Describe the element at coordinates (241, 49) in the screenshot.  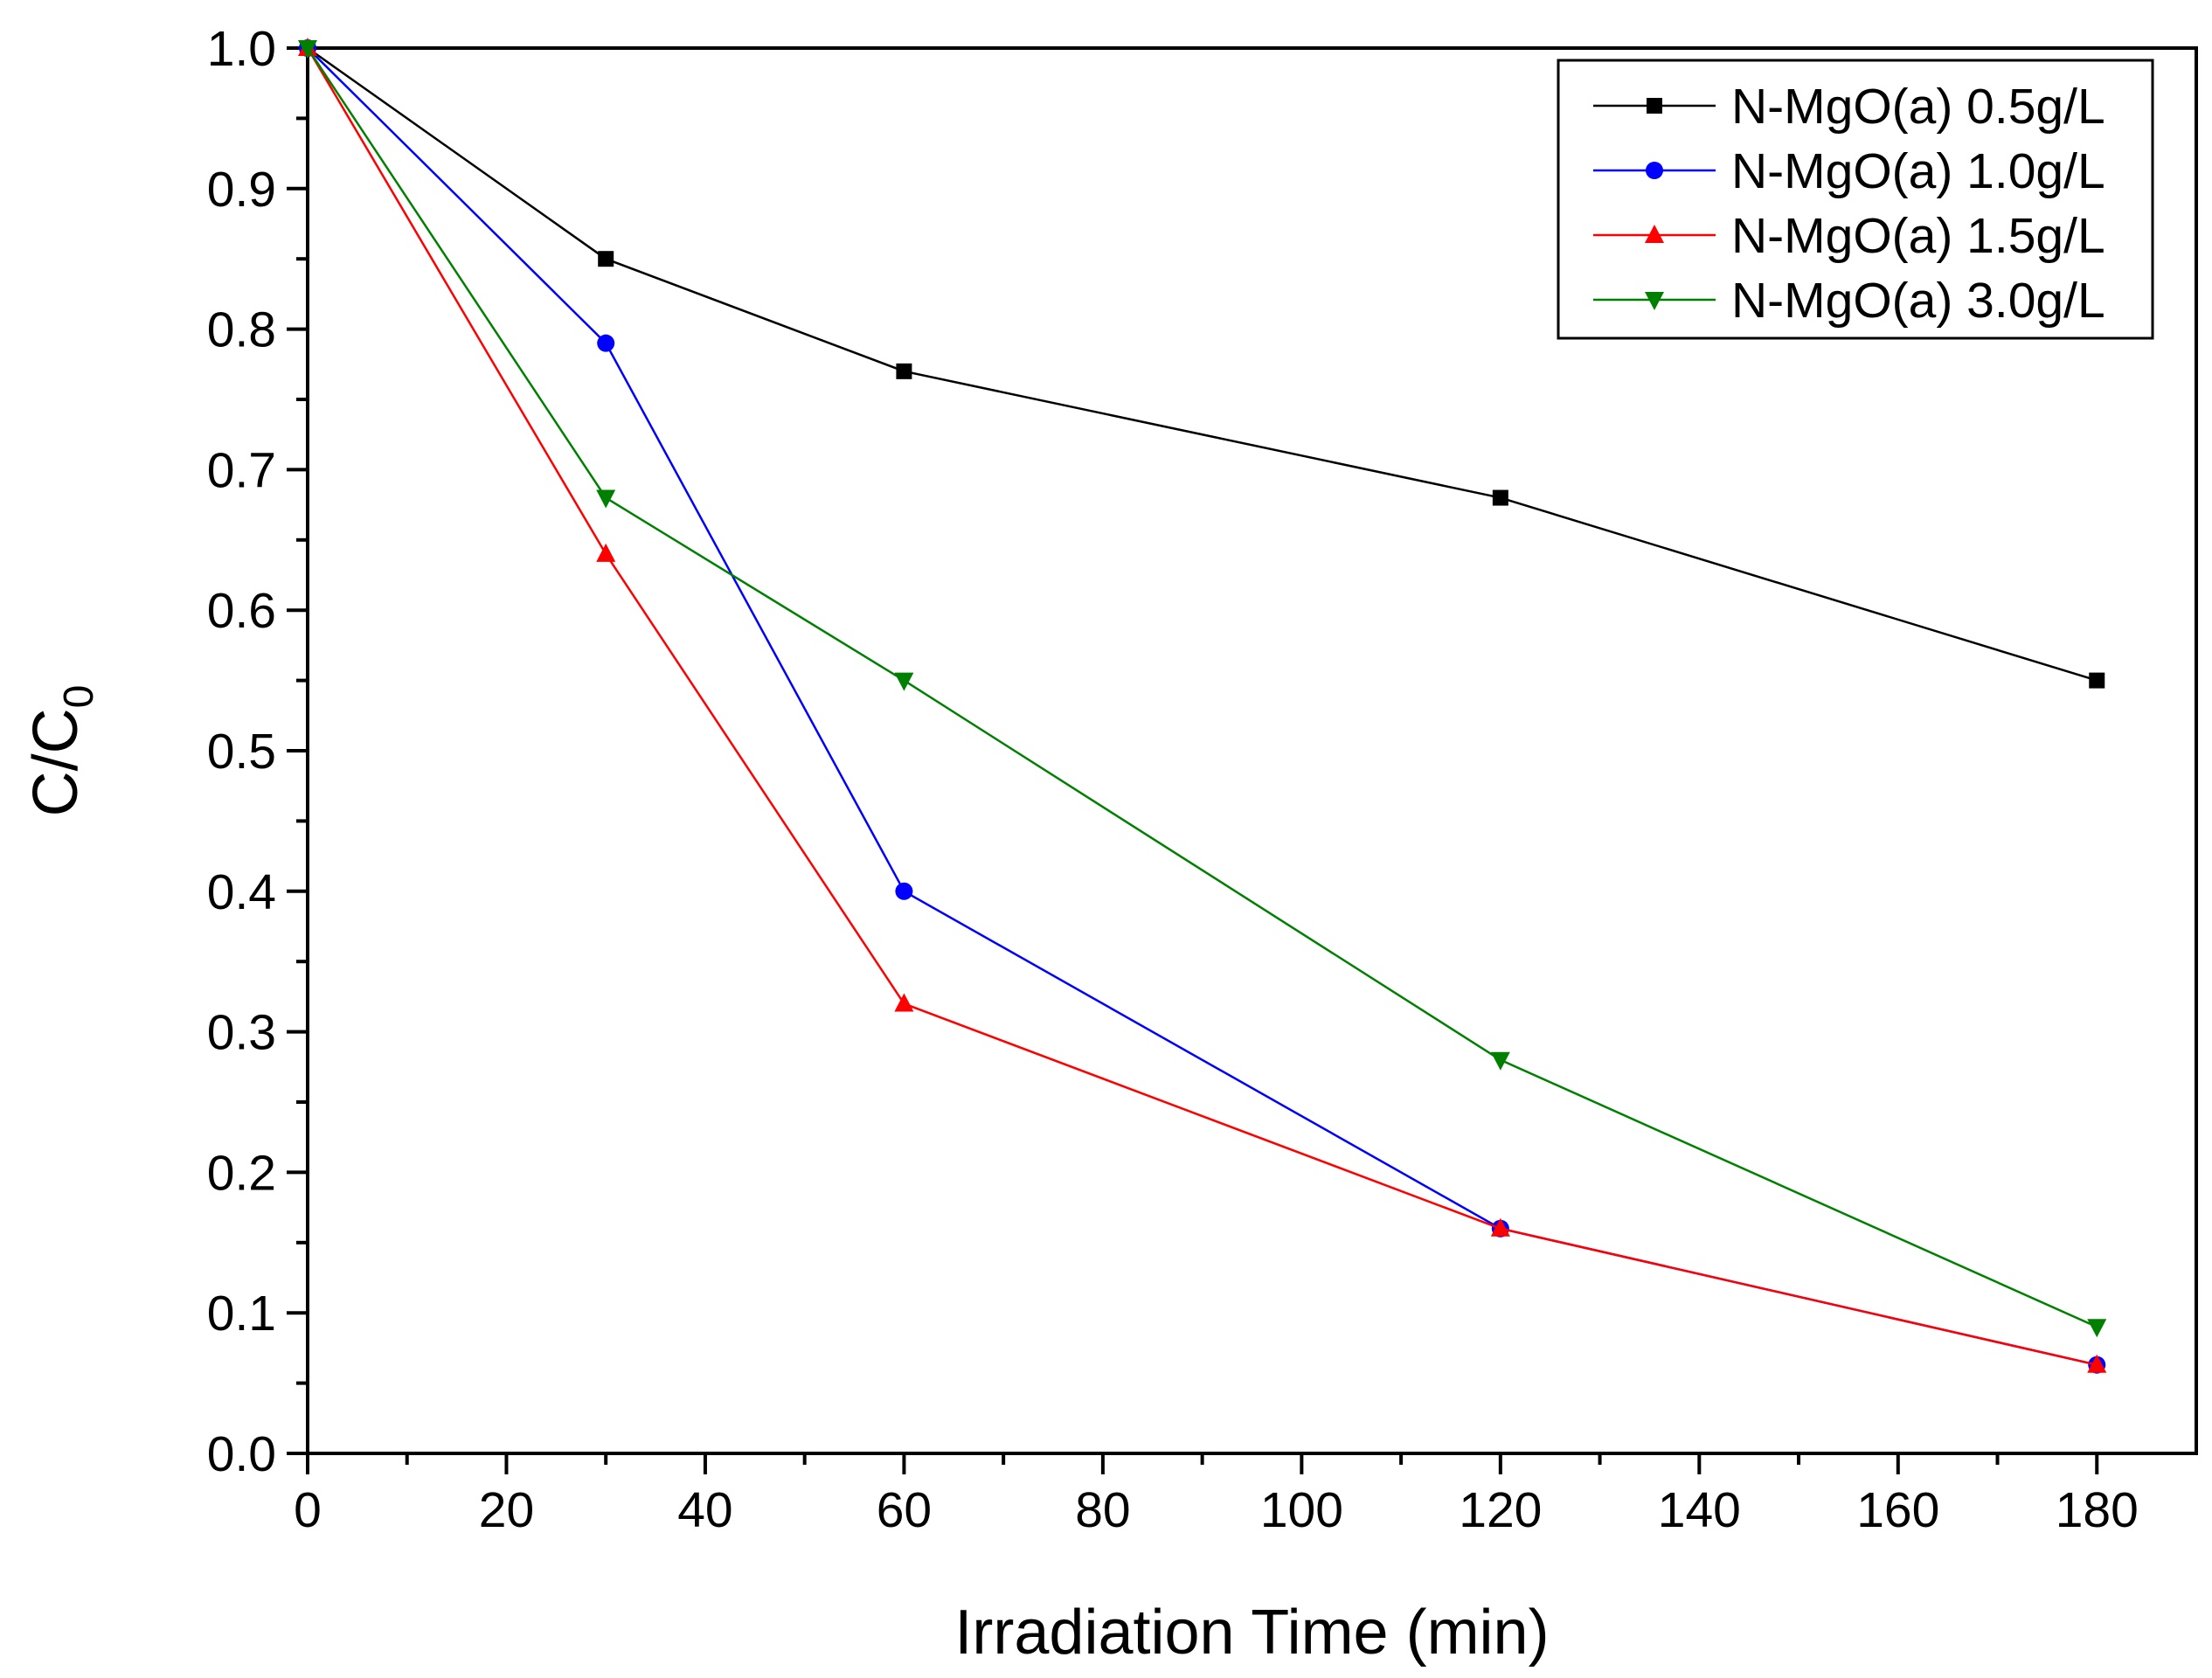
I see `y-tick-label: 1.0` at that location.